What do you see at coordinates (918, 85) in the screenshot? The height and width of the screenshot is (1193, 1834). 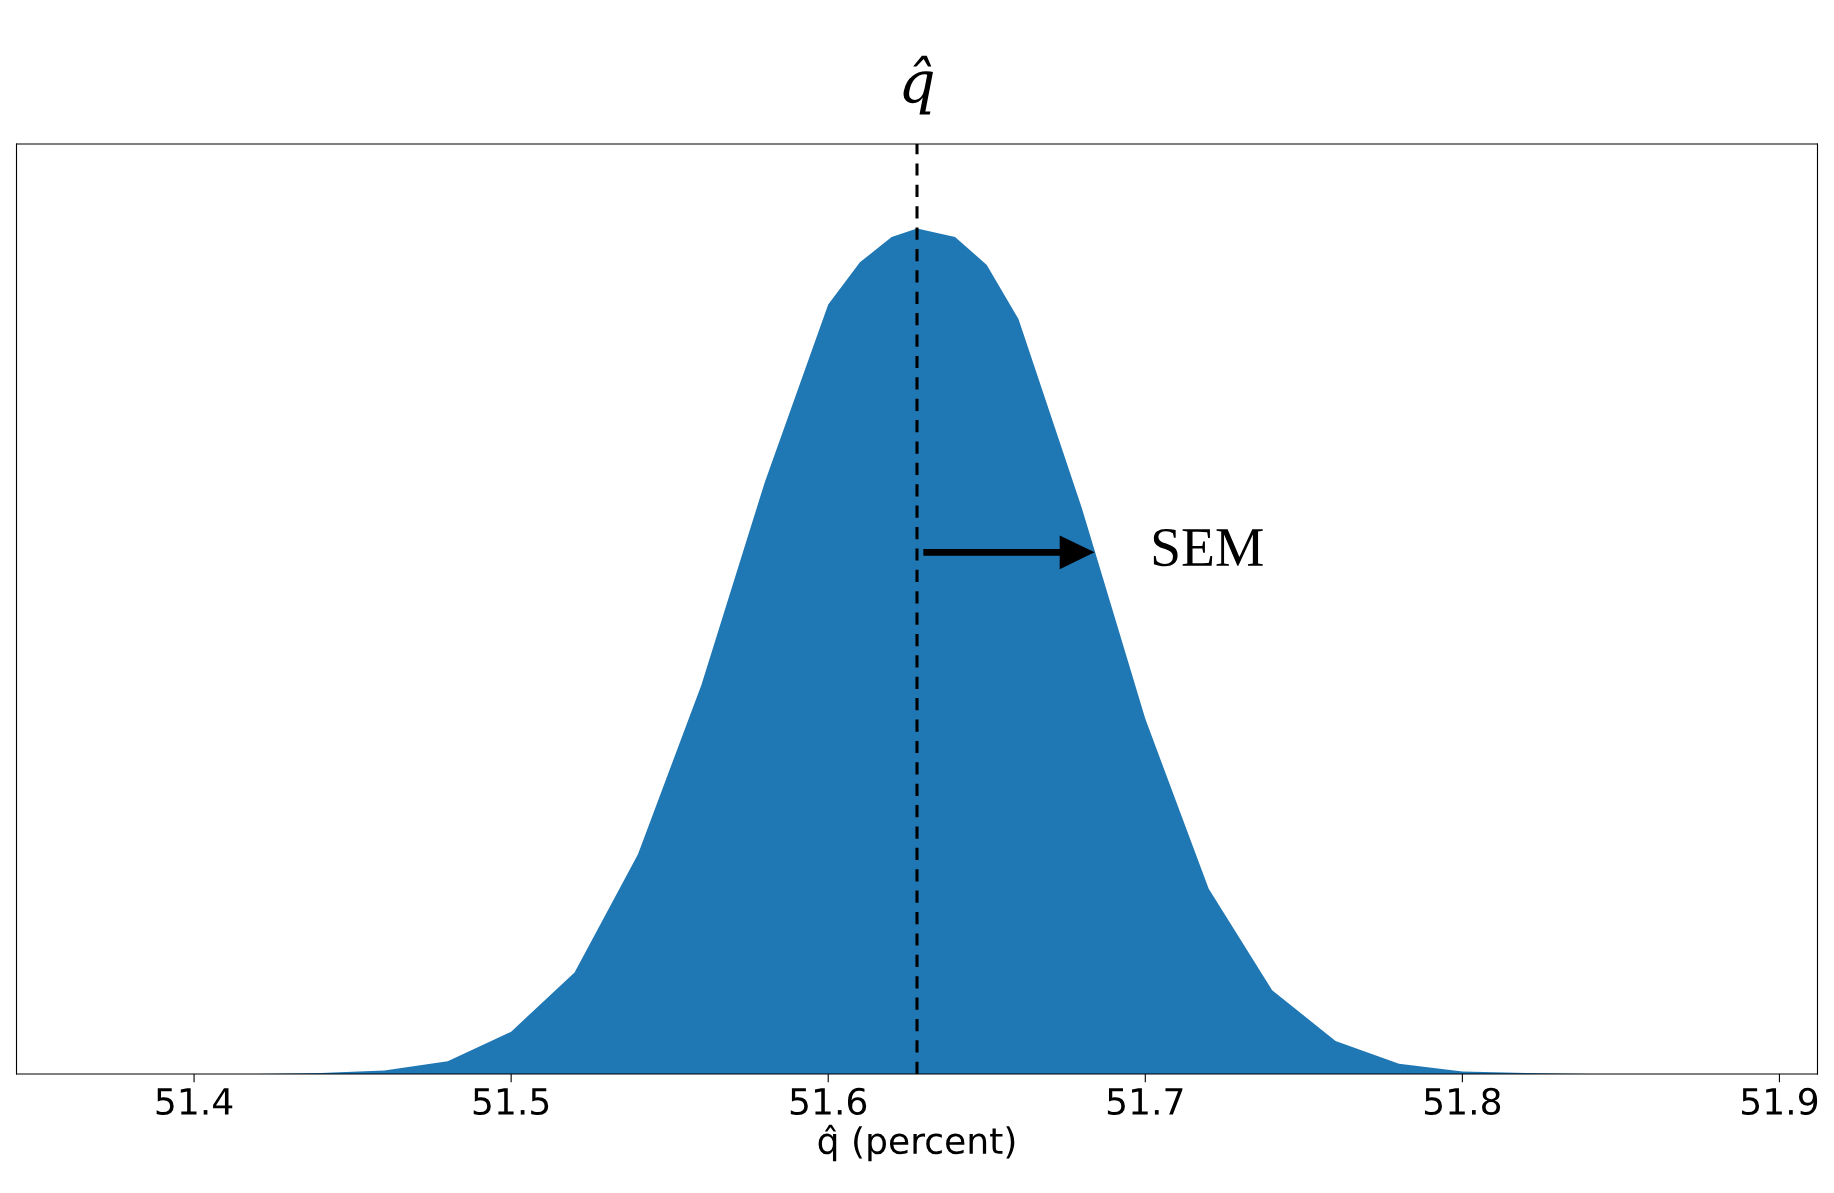 I see `chart-title: q̂` at bounding box center [918, 85].